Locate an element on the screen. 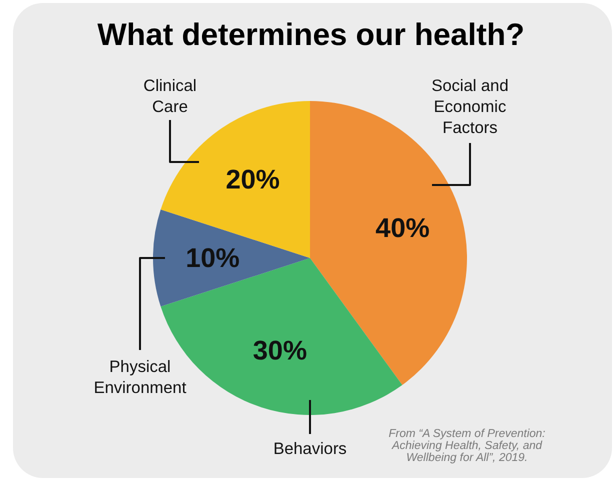 The width and height of the screenshot is (615, 479). slice-label: Physical Environment is located at coordinates (140, 377).